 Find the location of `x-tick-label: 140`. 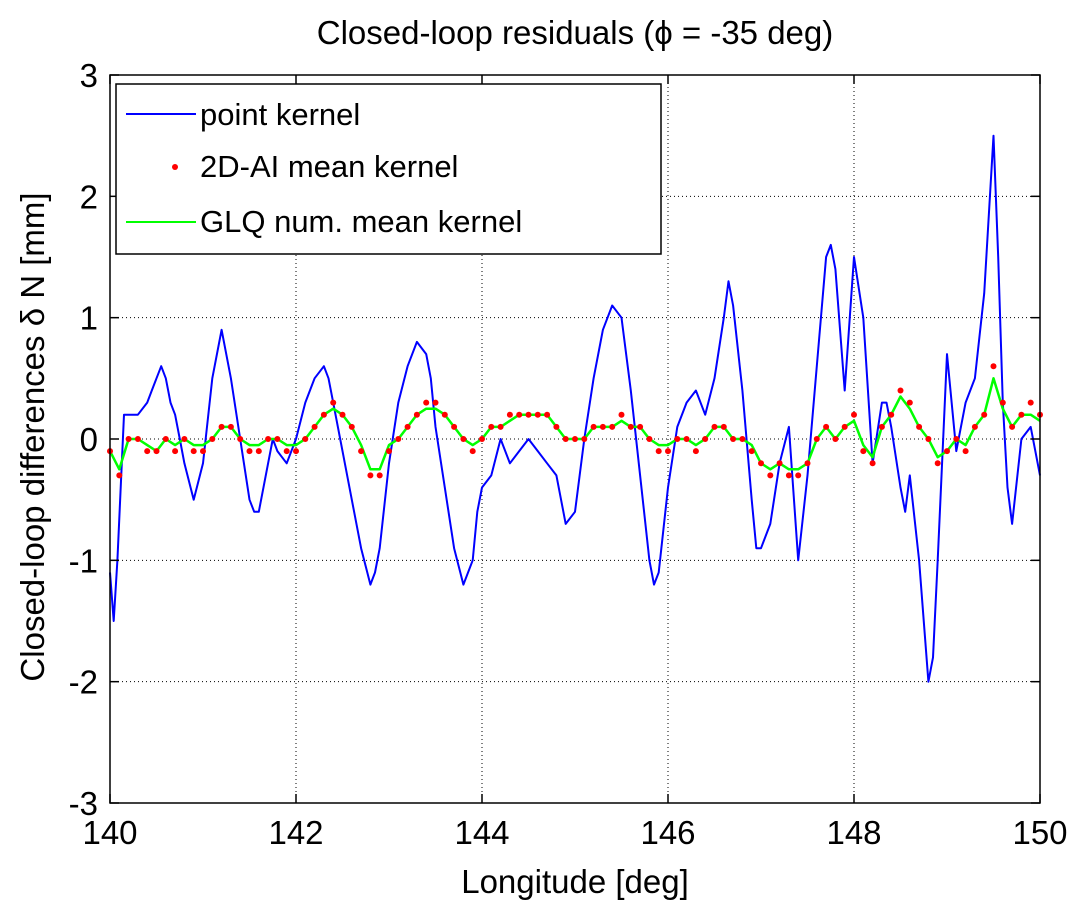

x-tick-label: 140 is located at coordinates (109, 832).